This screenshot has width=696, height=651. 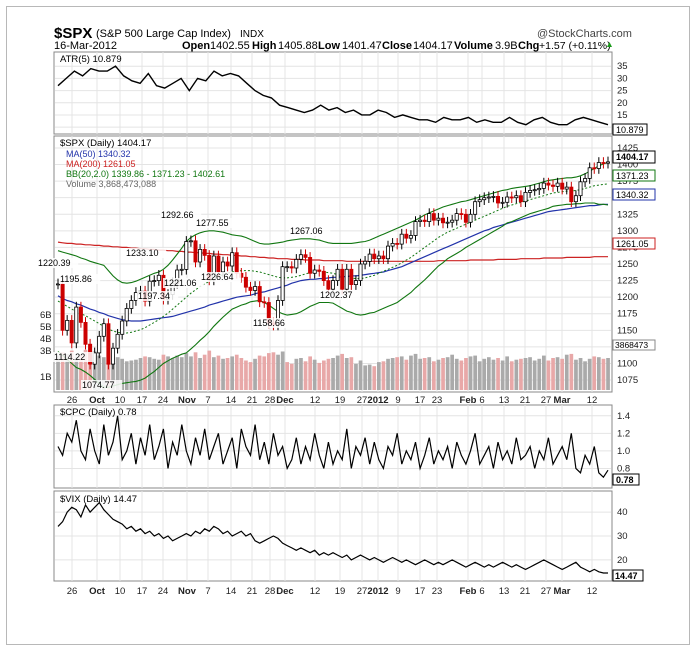 I want to click on x-tick-label-top: Oct, so click(x=97, y=400).